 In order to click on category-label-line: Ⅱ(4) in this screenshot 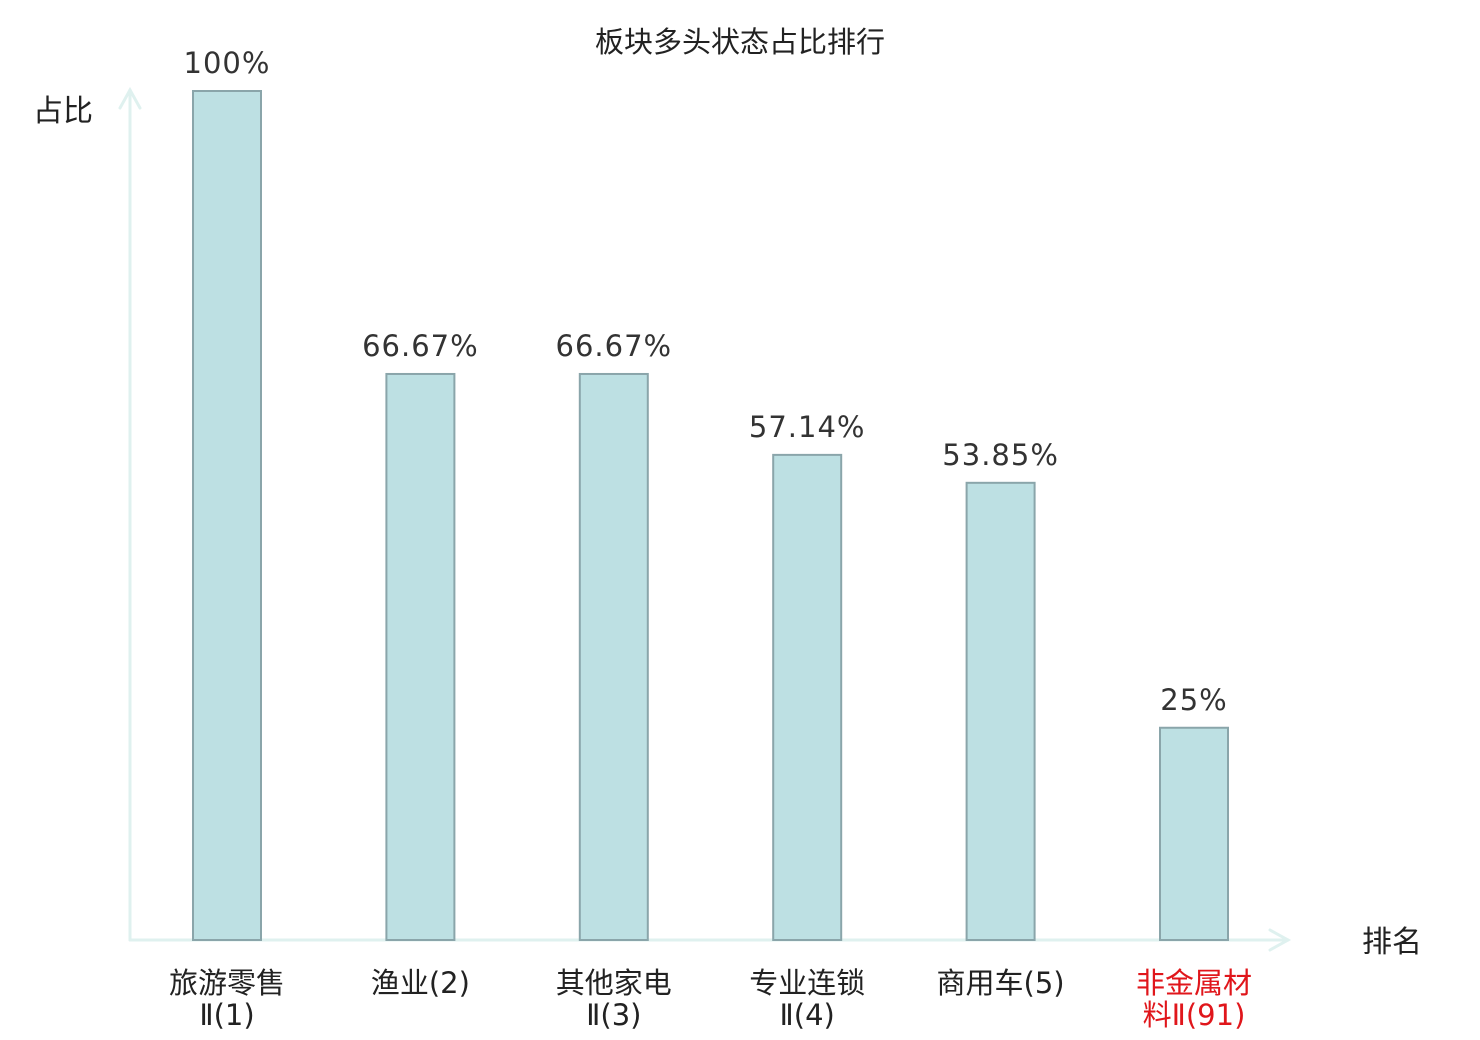, I will do `click(807, 1015)`.